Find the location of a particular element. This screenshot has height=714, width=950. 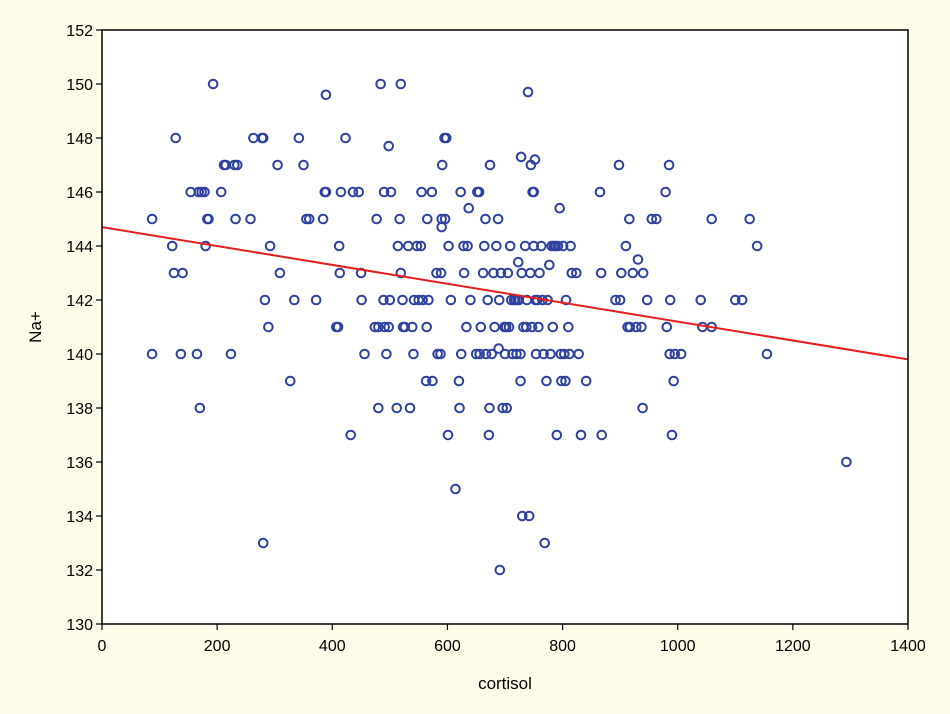

x-axis-ticks: 0 200 400 600 800 1000 1200 1400 is located at coordinates (512, 639).